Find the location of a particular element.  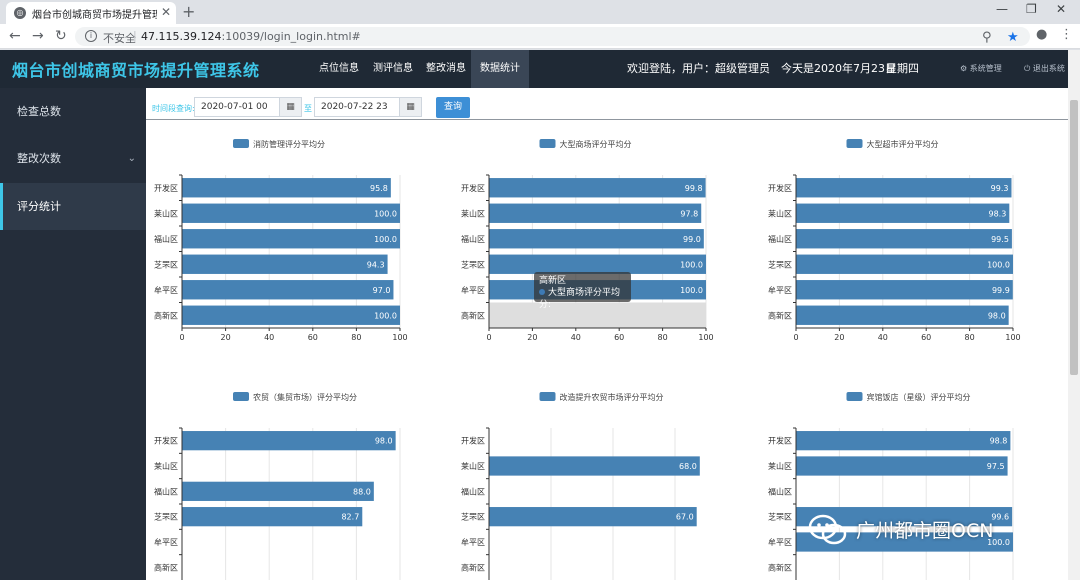

tooltip-series-label: 大型商场评分平均分: is located at coordinates (580, 299).